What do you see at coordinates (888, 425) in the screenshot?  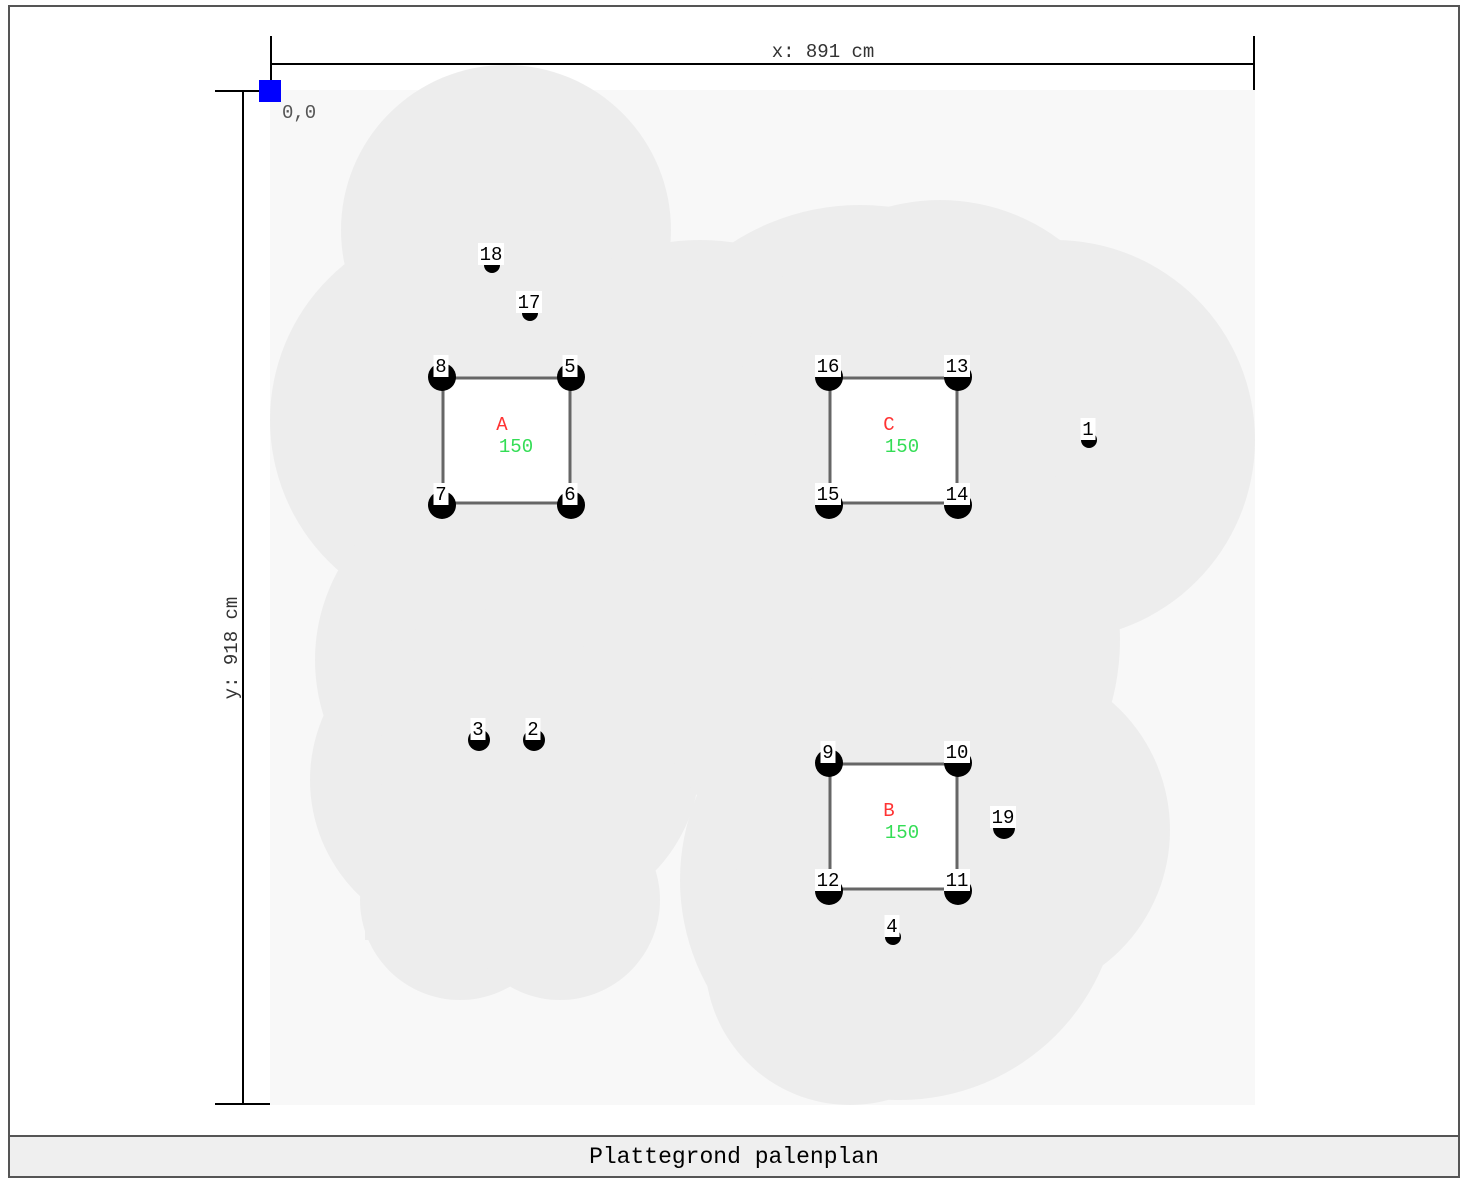 I see `group-label: C` at bounding box center [888, 425].